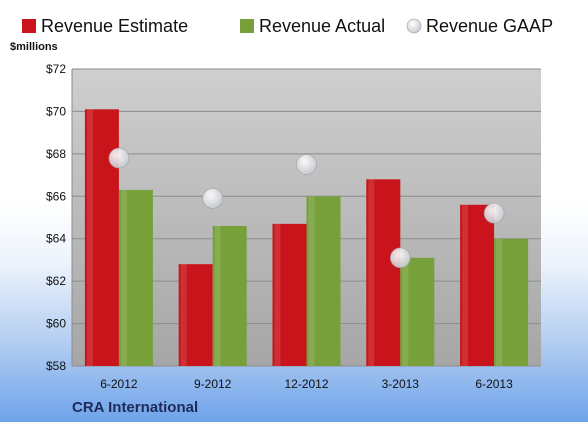  Describe the element at coordinates (56, 154) in the screenshot. I see `y-tick-label: $68` at that location.